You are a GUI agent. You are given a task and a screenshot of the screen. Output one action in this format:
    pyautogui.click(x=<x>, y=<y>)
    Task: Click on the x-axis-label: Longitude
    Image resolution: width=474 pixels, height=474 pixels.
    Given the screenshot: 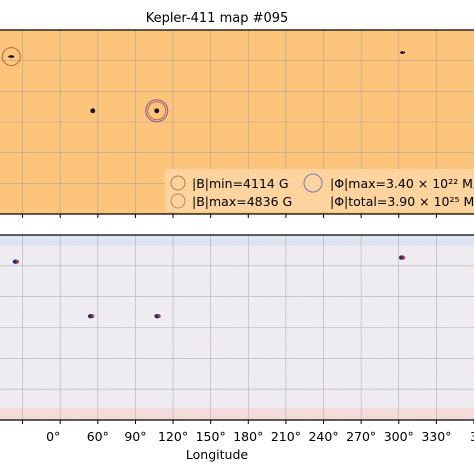 What is the action you would take?
    pyautogui.click(x=217, y=454)
    